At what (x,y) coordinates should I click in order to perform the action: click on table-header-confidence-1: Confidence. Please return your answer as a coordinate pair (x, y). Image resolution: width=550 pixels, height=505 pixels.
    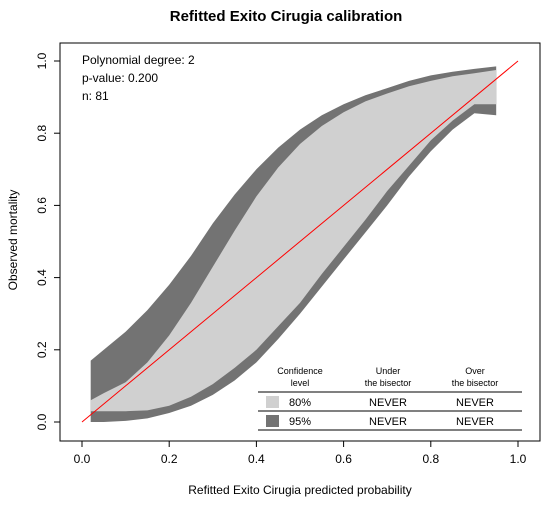
    Looking at the image, I should click on (300, 371).